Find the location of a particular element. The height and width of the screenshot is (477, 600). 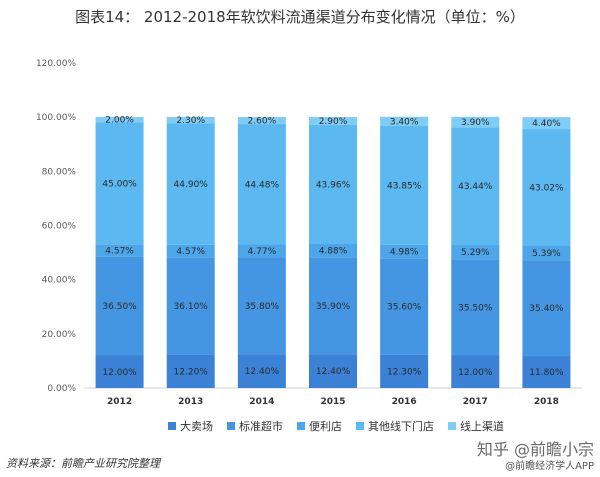

y-tick-label: 120.00% is located at coordinates (56, 64).